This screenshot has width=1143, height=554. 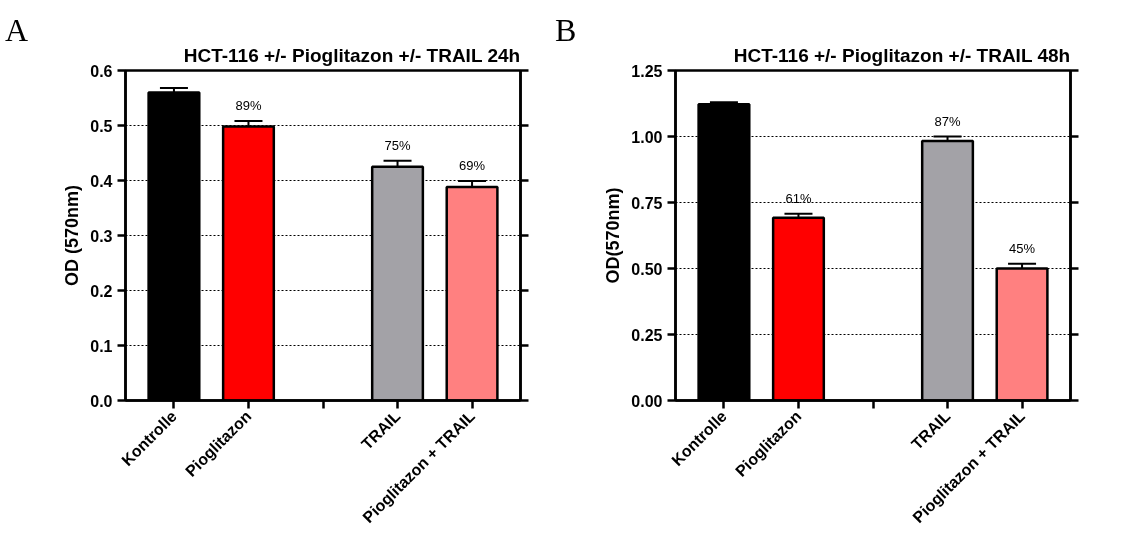 I want to click on y-tick-label: 1.25, so click(x=647, y=71).